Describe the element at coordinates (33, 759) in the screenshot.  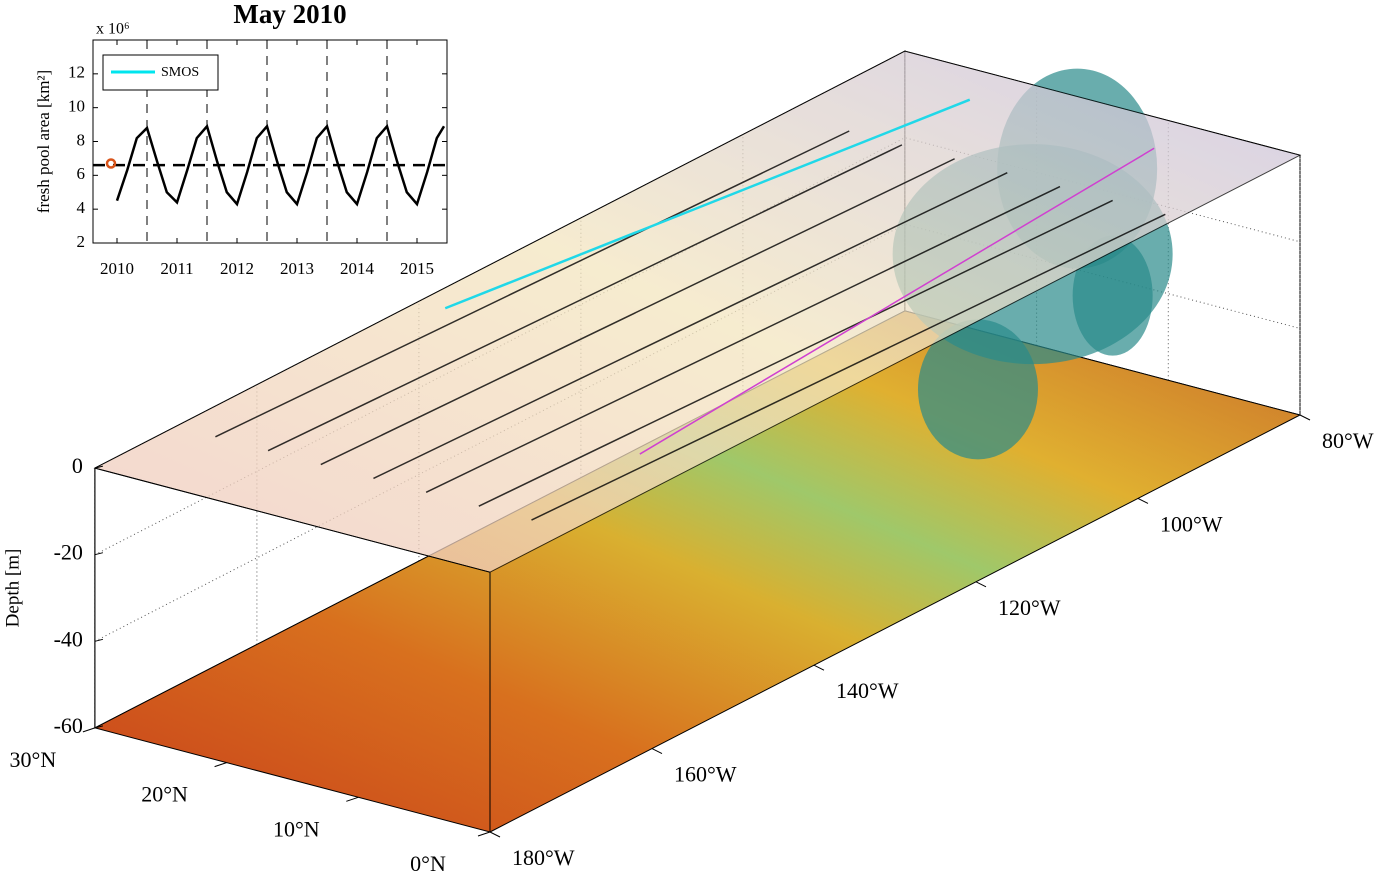
I see `y-tick-label: 30°N` at that location.